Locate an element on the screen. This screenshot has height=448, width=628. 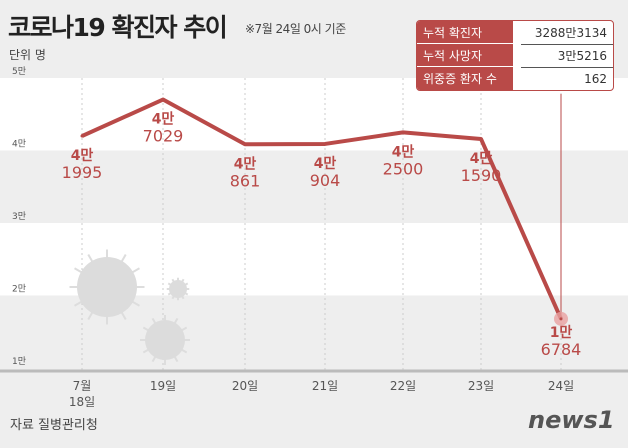
data-label: 7029 is located at coordinates (163, 136).